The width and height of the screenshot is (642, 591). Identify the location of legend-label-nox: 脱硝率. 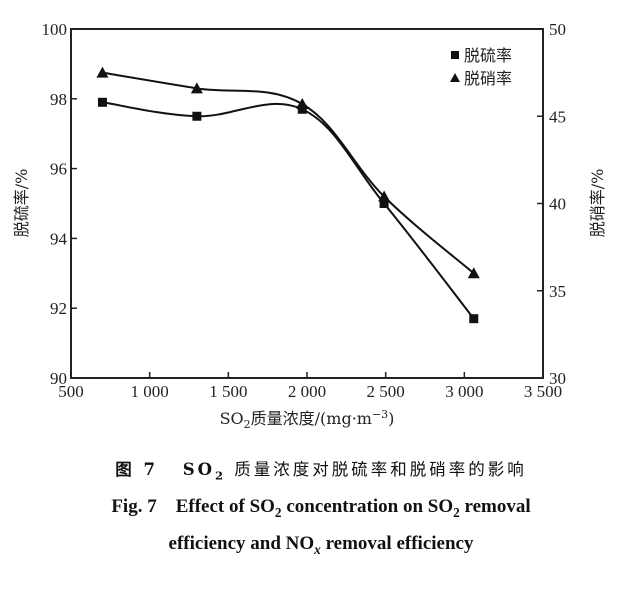
(488, 78).